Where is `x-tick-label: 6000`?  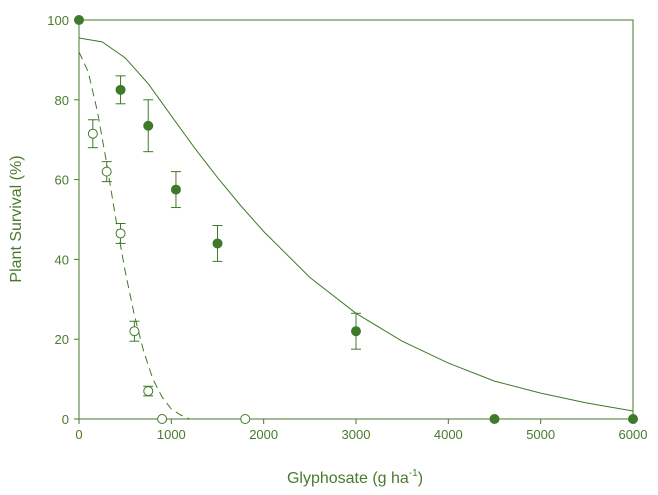
x-tick-label: 6000 is located at coordinates (633, 434).